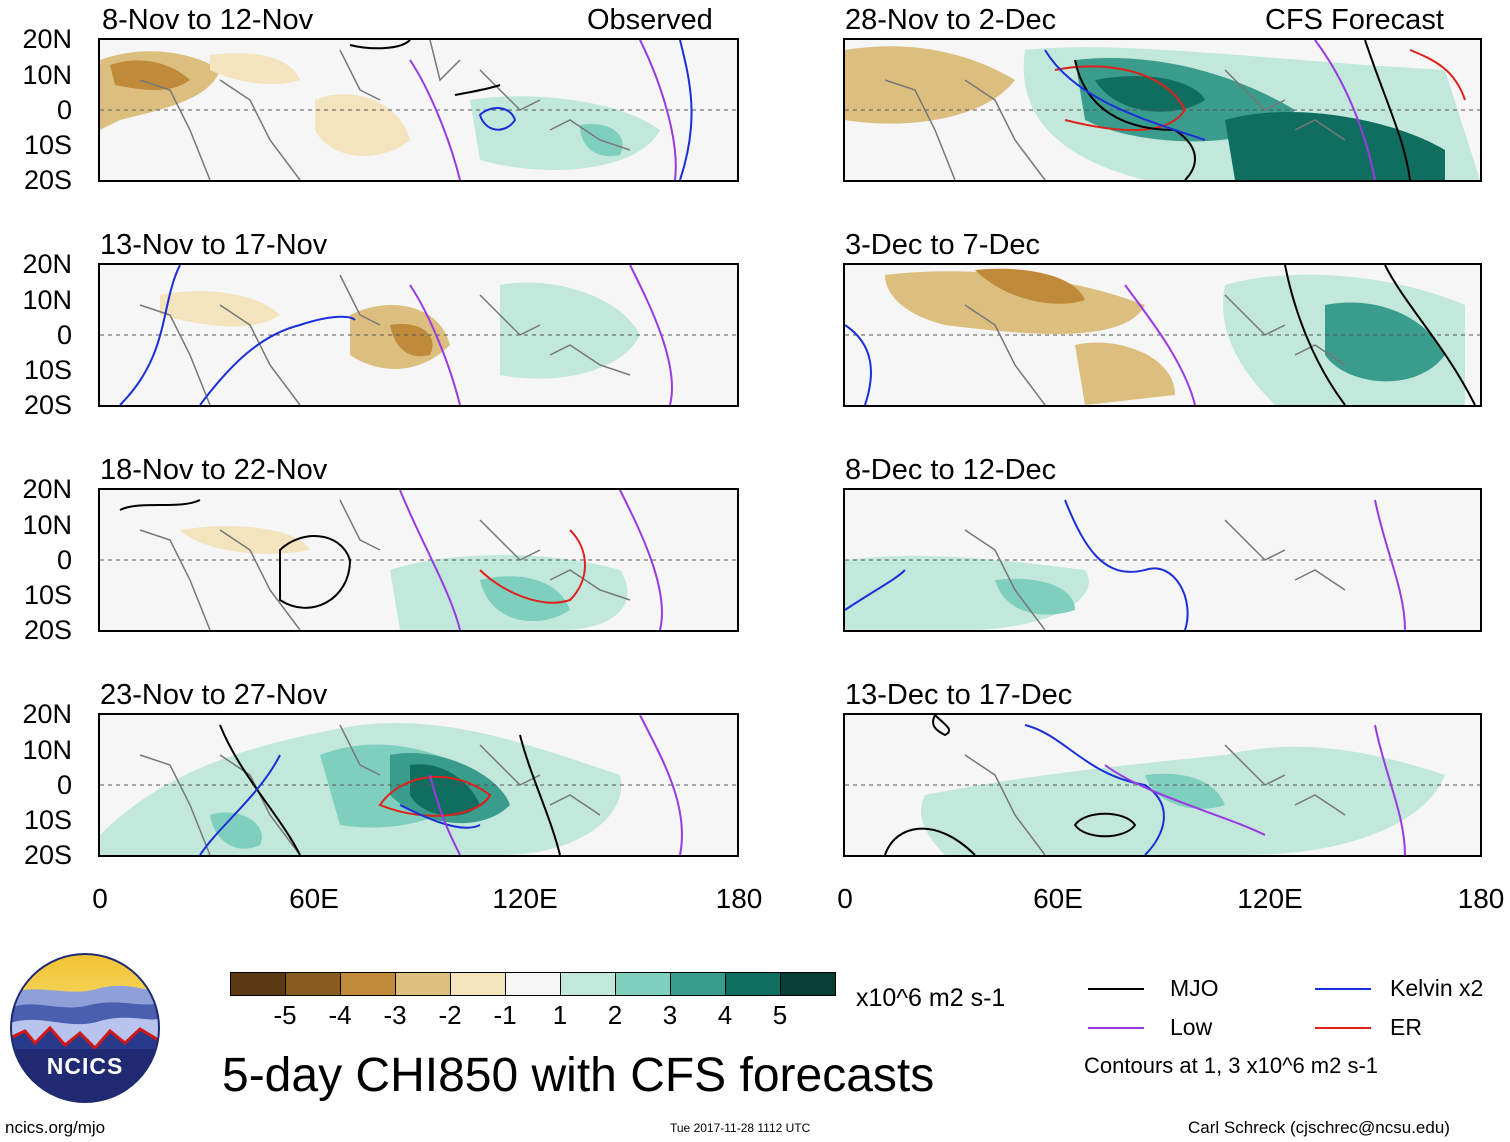  What do you see at coordinates (560, 1015) in the screenshot?
I see `colorbar-label: 1` at bounding box center [560, 1015].